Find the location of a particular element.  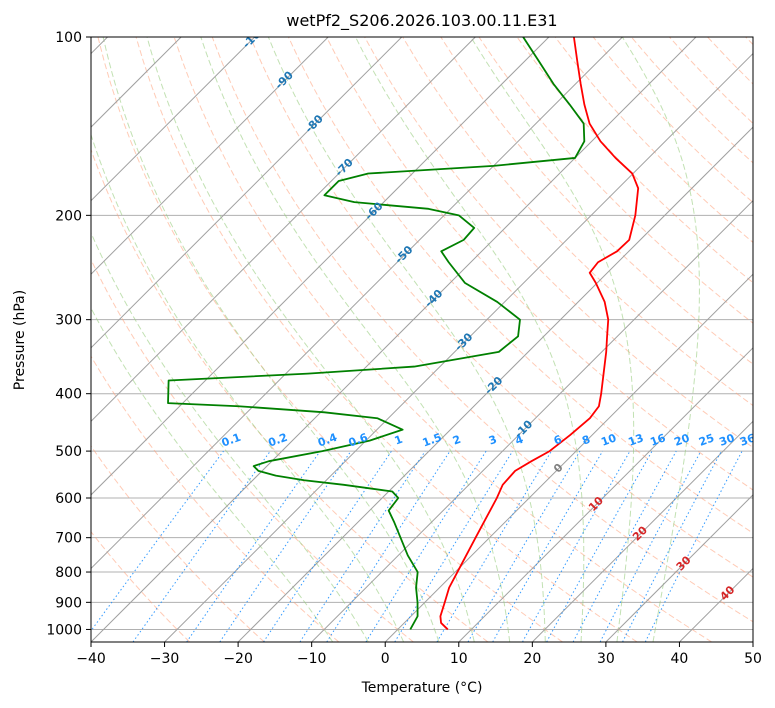

x-tick-label: 40 is located at coordinates (680, 659).